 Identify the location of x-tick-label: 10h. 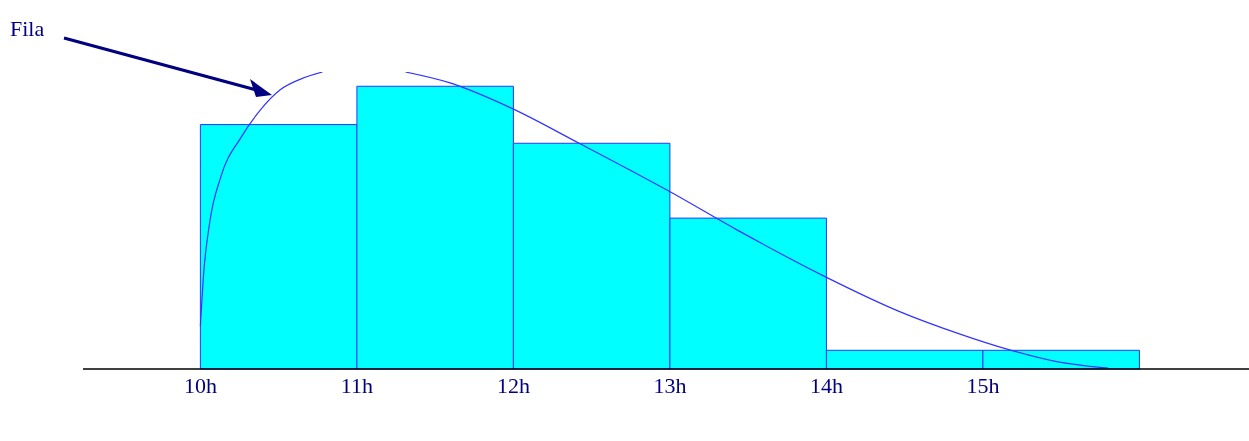
(200, 385).